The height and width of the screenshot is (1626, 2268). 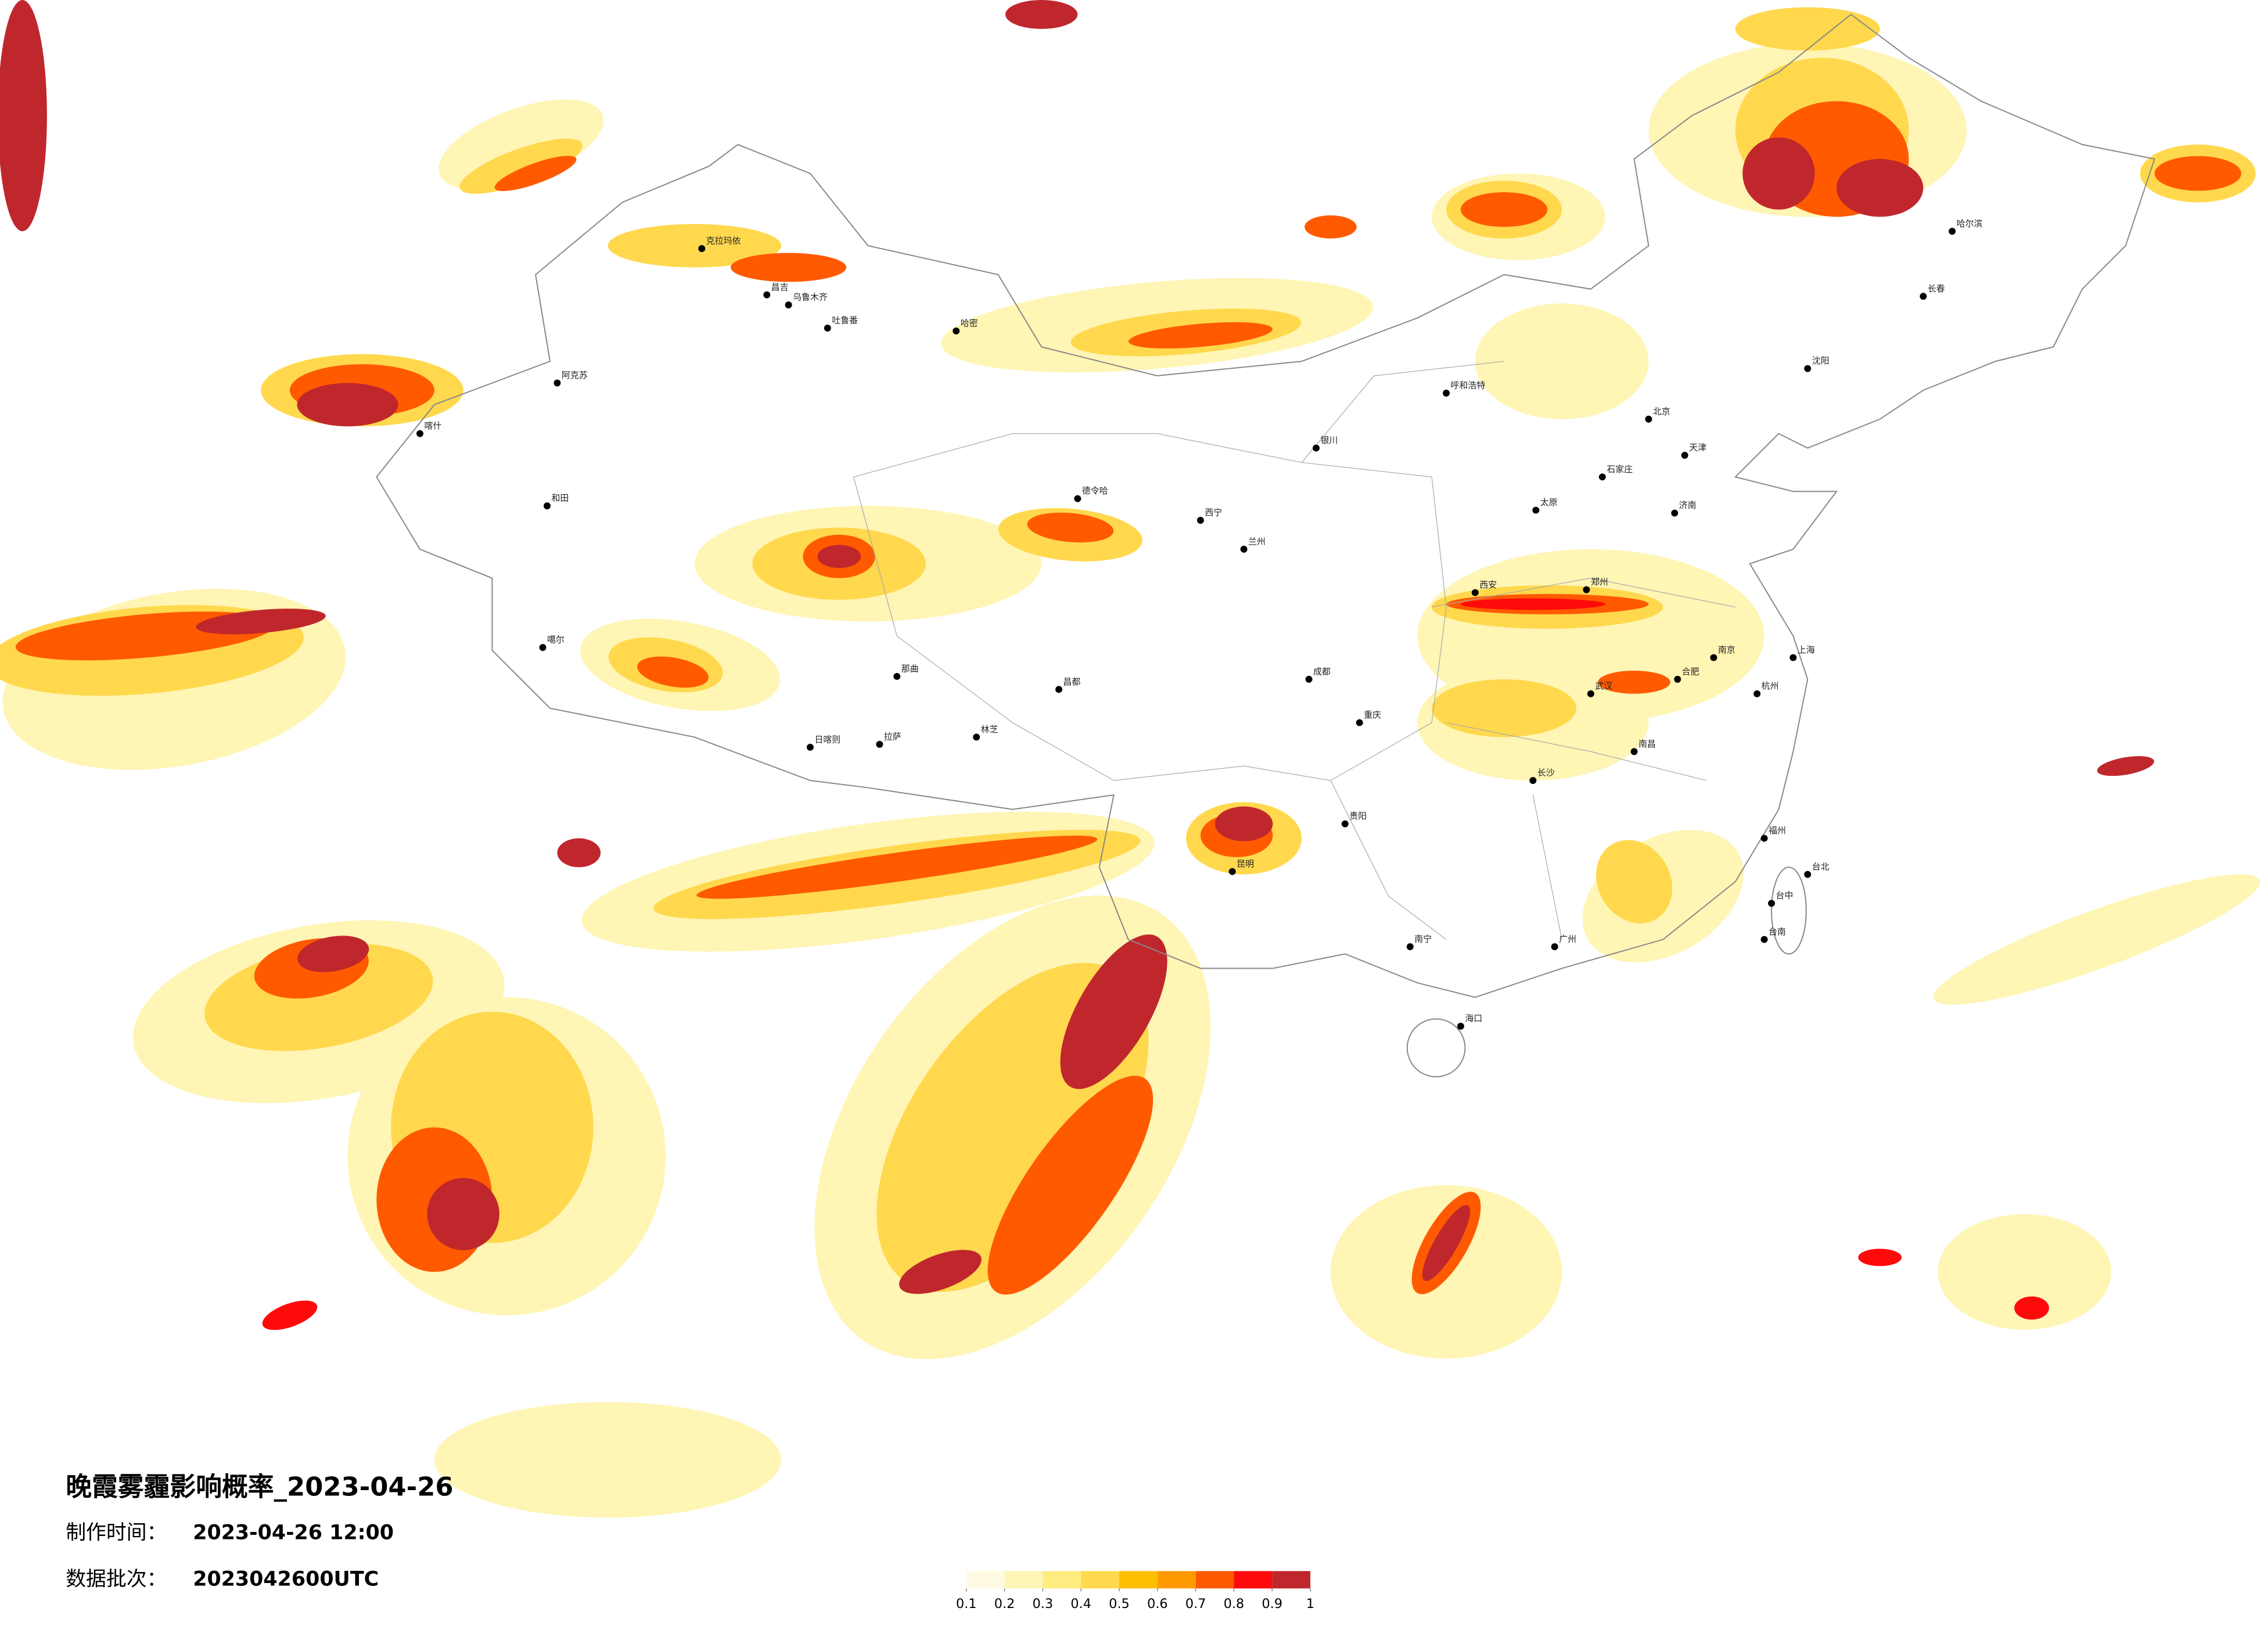 I want to click on city-label: 哈尔滨, so click(x=1970, y=223).